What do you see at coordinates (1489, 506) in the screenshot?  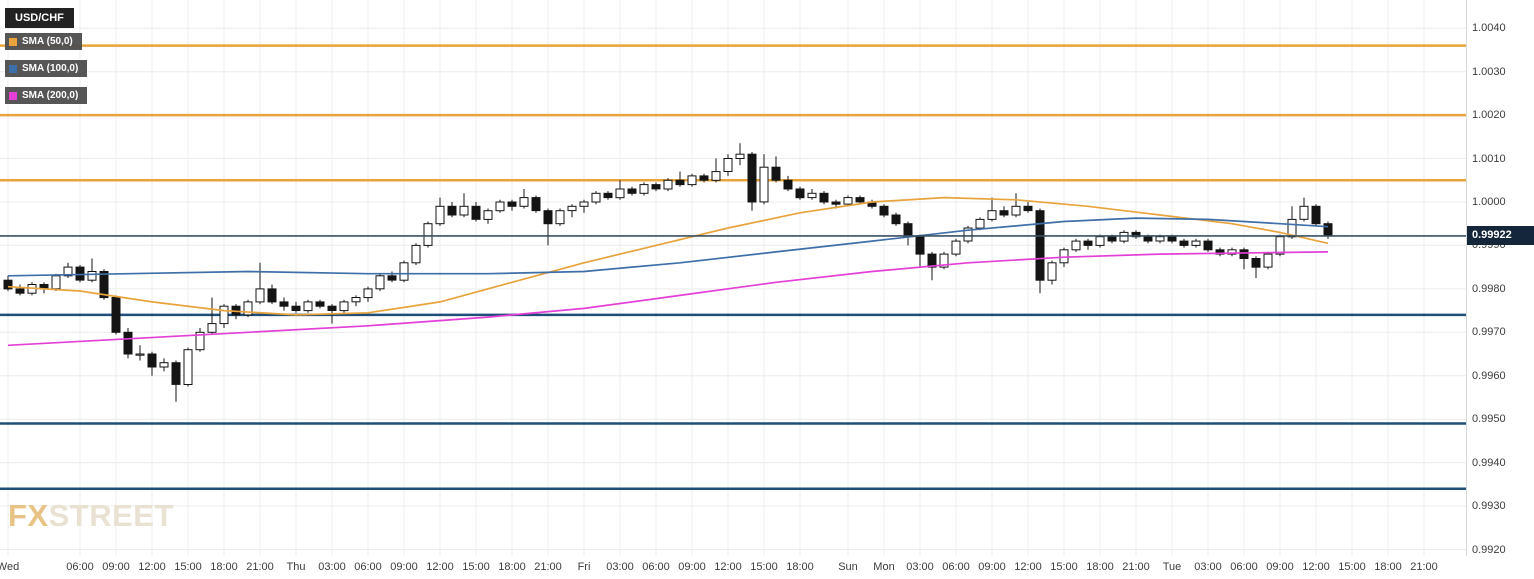 I see `price-tick-label: 0.9930` at bounding box center [1489, 506].